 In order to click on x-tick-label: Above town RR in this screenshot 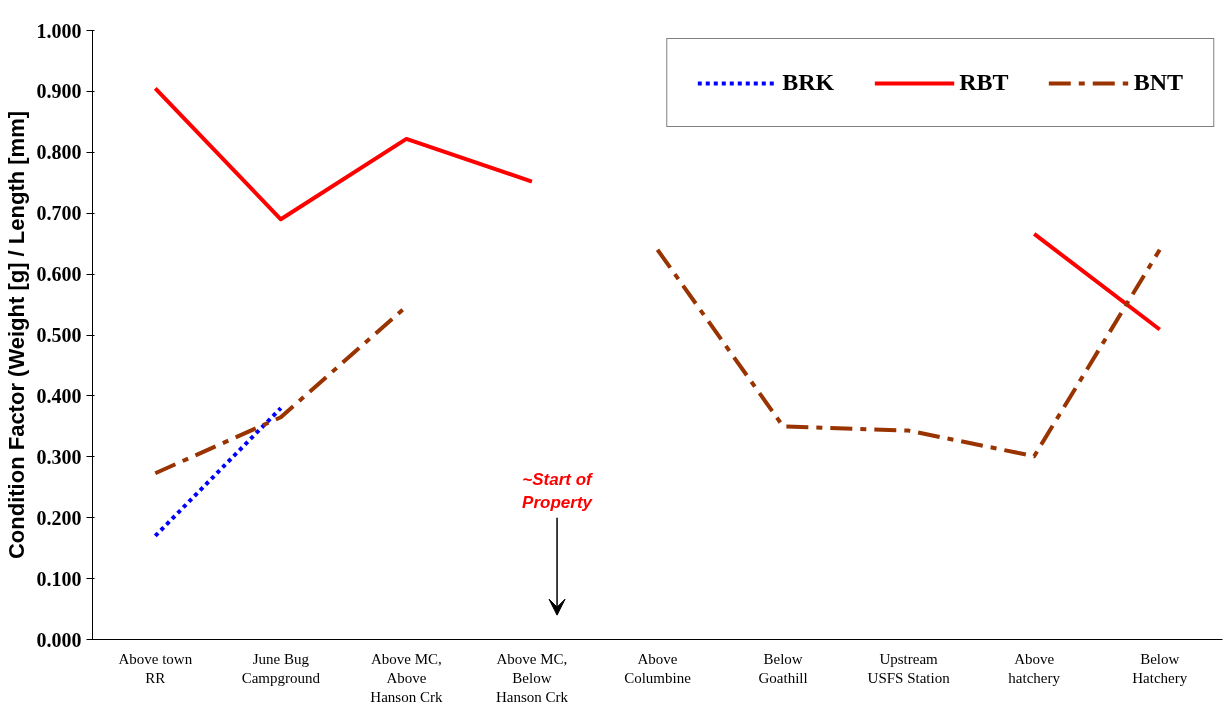, I will do `click(155, 668)`.